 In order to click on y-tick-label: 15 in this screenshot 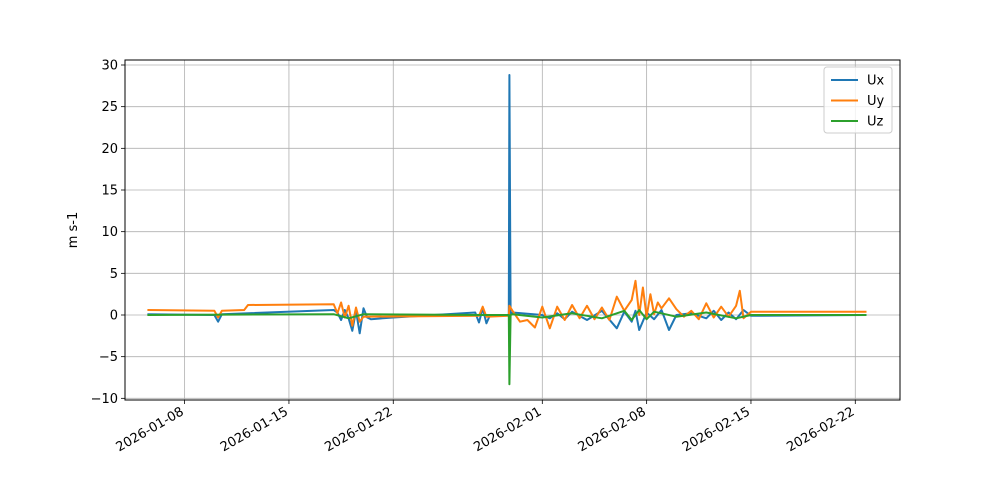, I will do `click(109, 191)`.